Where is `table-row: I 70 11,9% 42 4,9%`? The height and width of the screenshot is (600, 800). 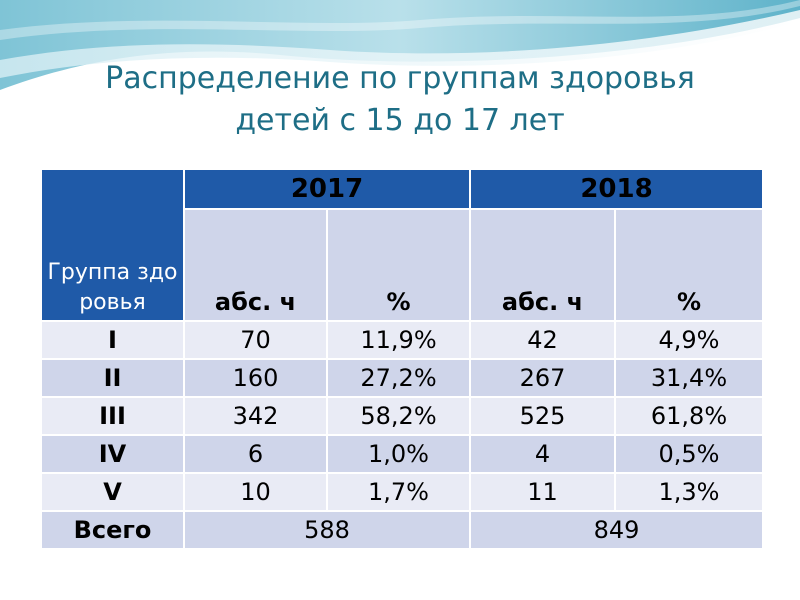 table-row: I 70 11,9% 42 4,9% is located at coordinates (402, 340).